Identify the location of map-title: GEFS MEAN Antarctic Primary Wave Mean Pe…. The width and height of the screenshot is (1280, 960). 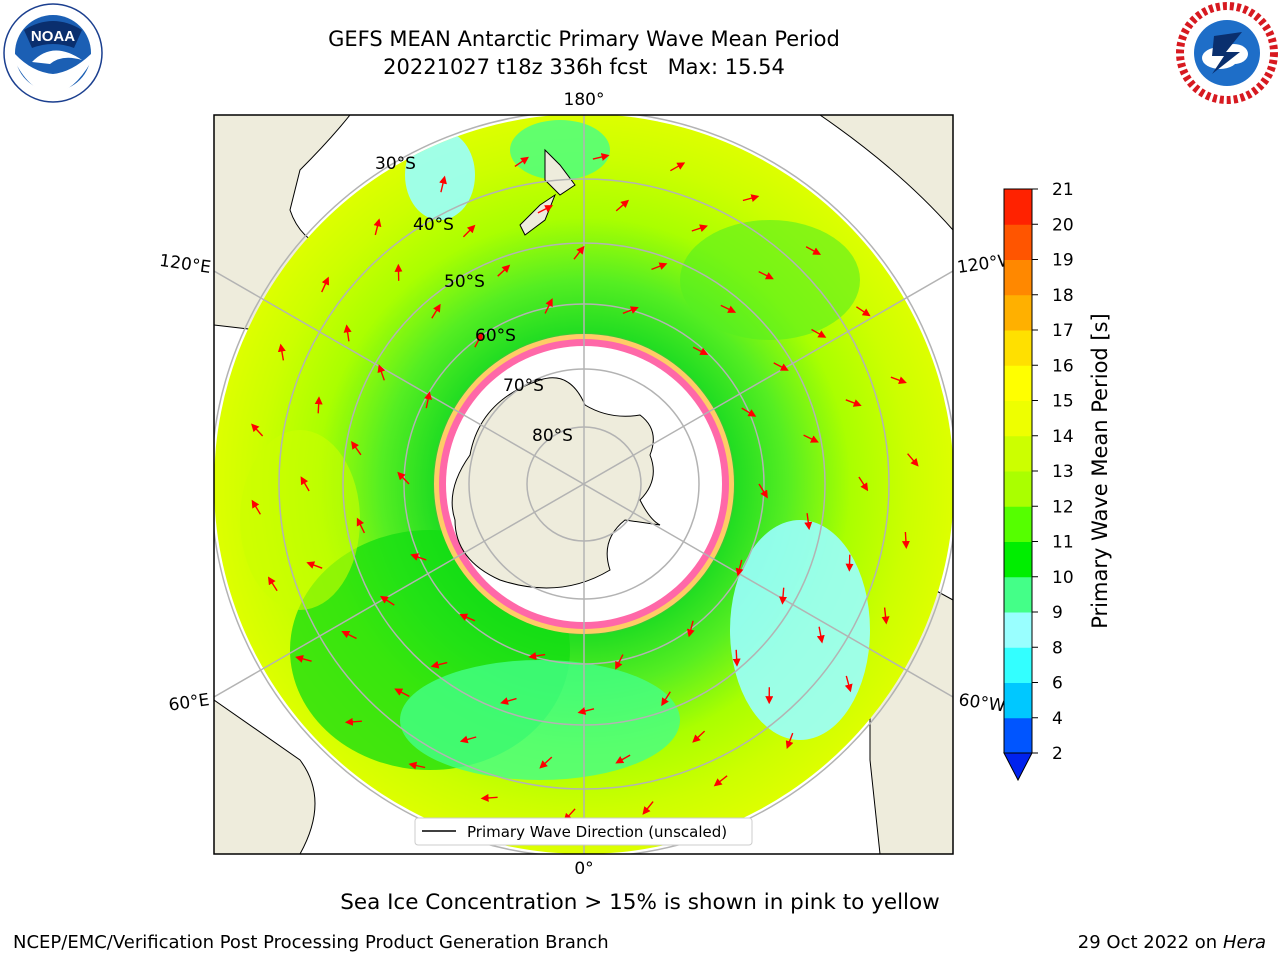
(584, 39).